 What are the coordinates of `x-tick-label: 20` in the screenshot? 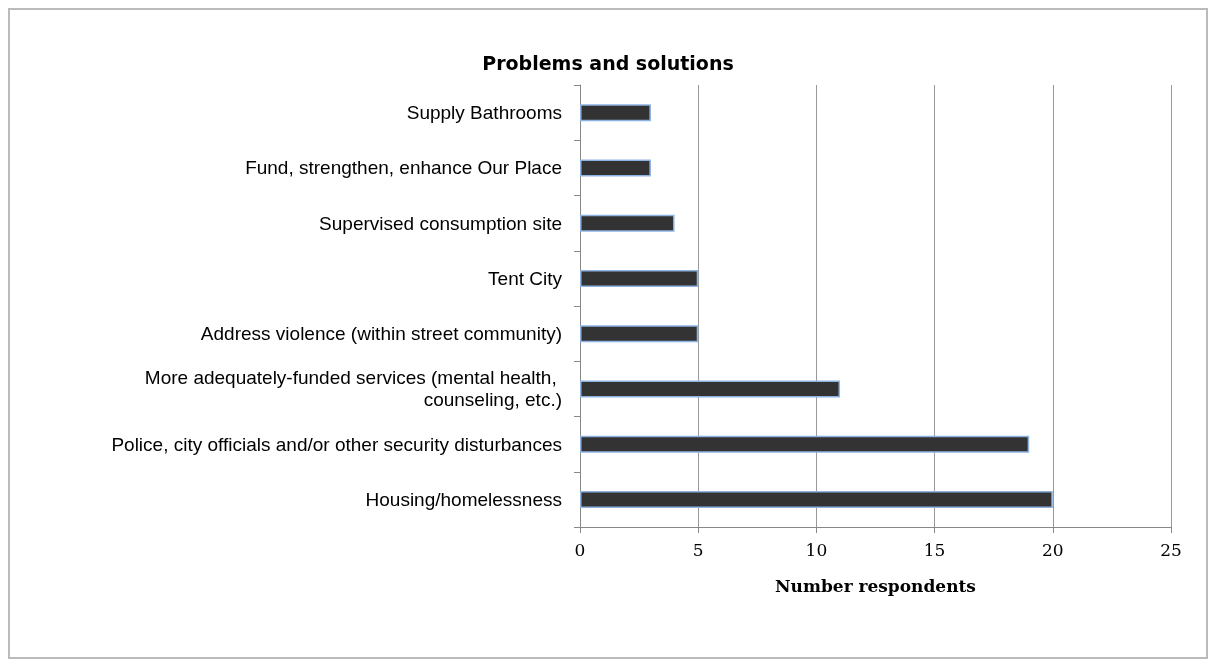 It's located at (1052, 549).